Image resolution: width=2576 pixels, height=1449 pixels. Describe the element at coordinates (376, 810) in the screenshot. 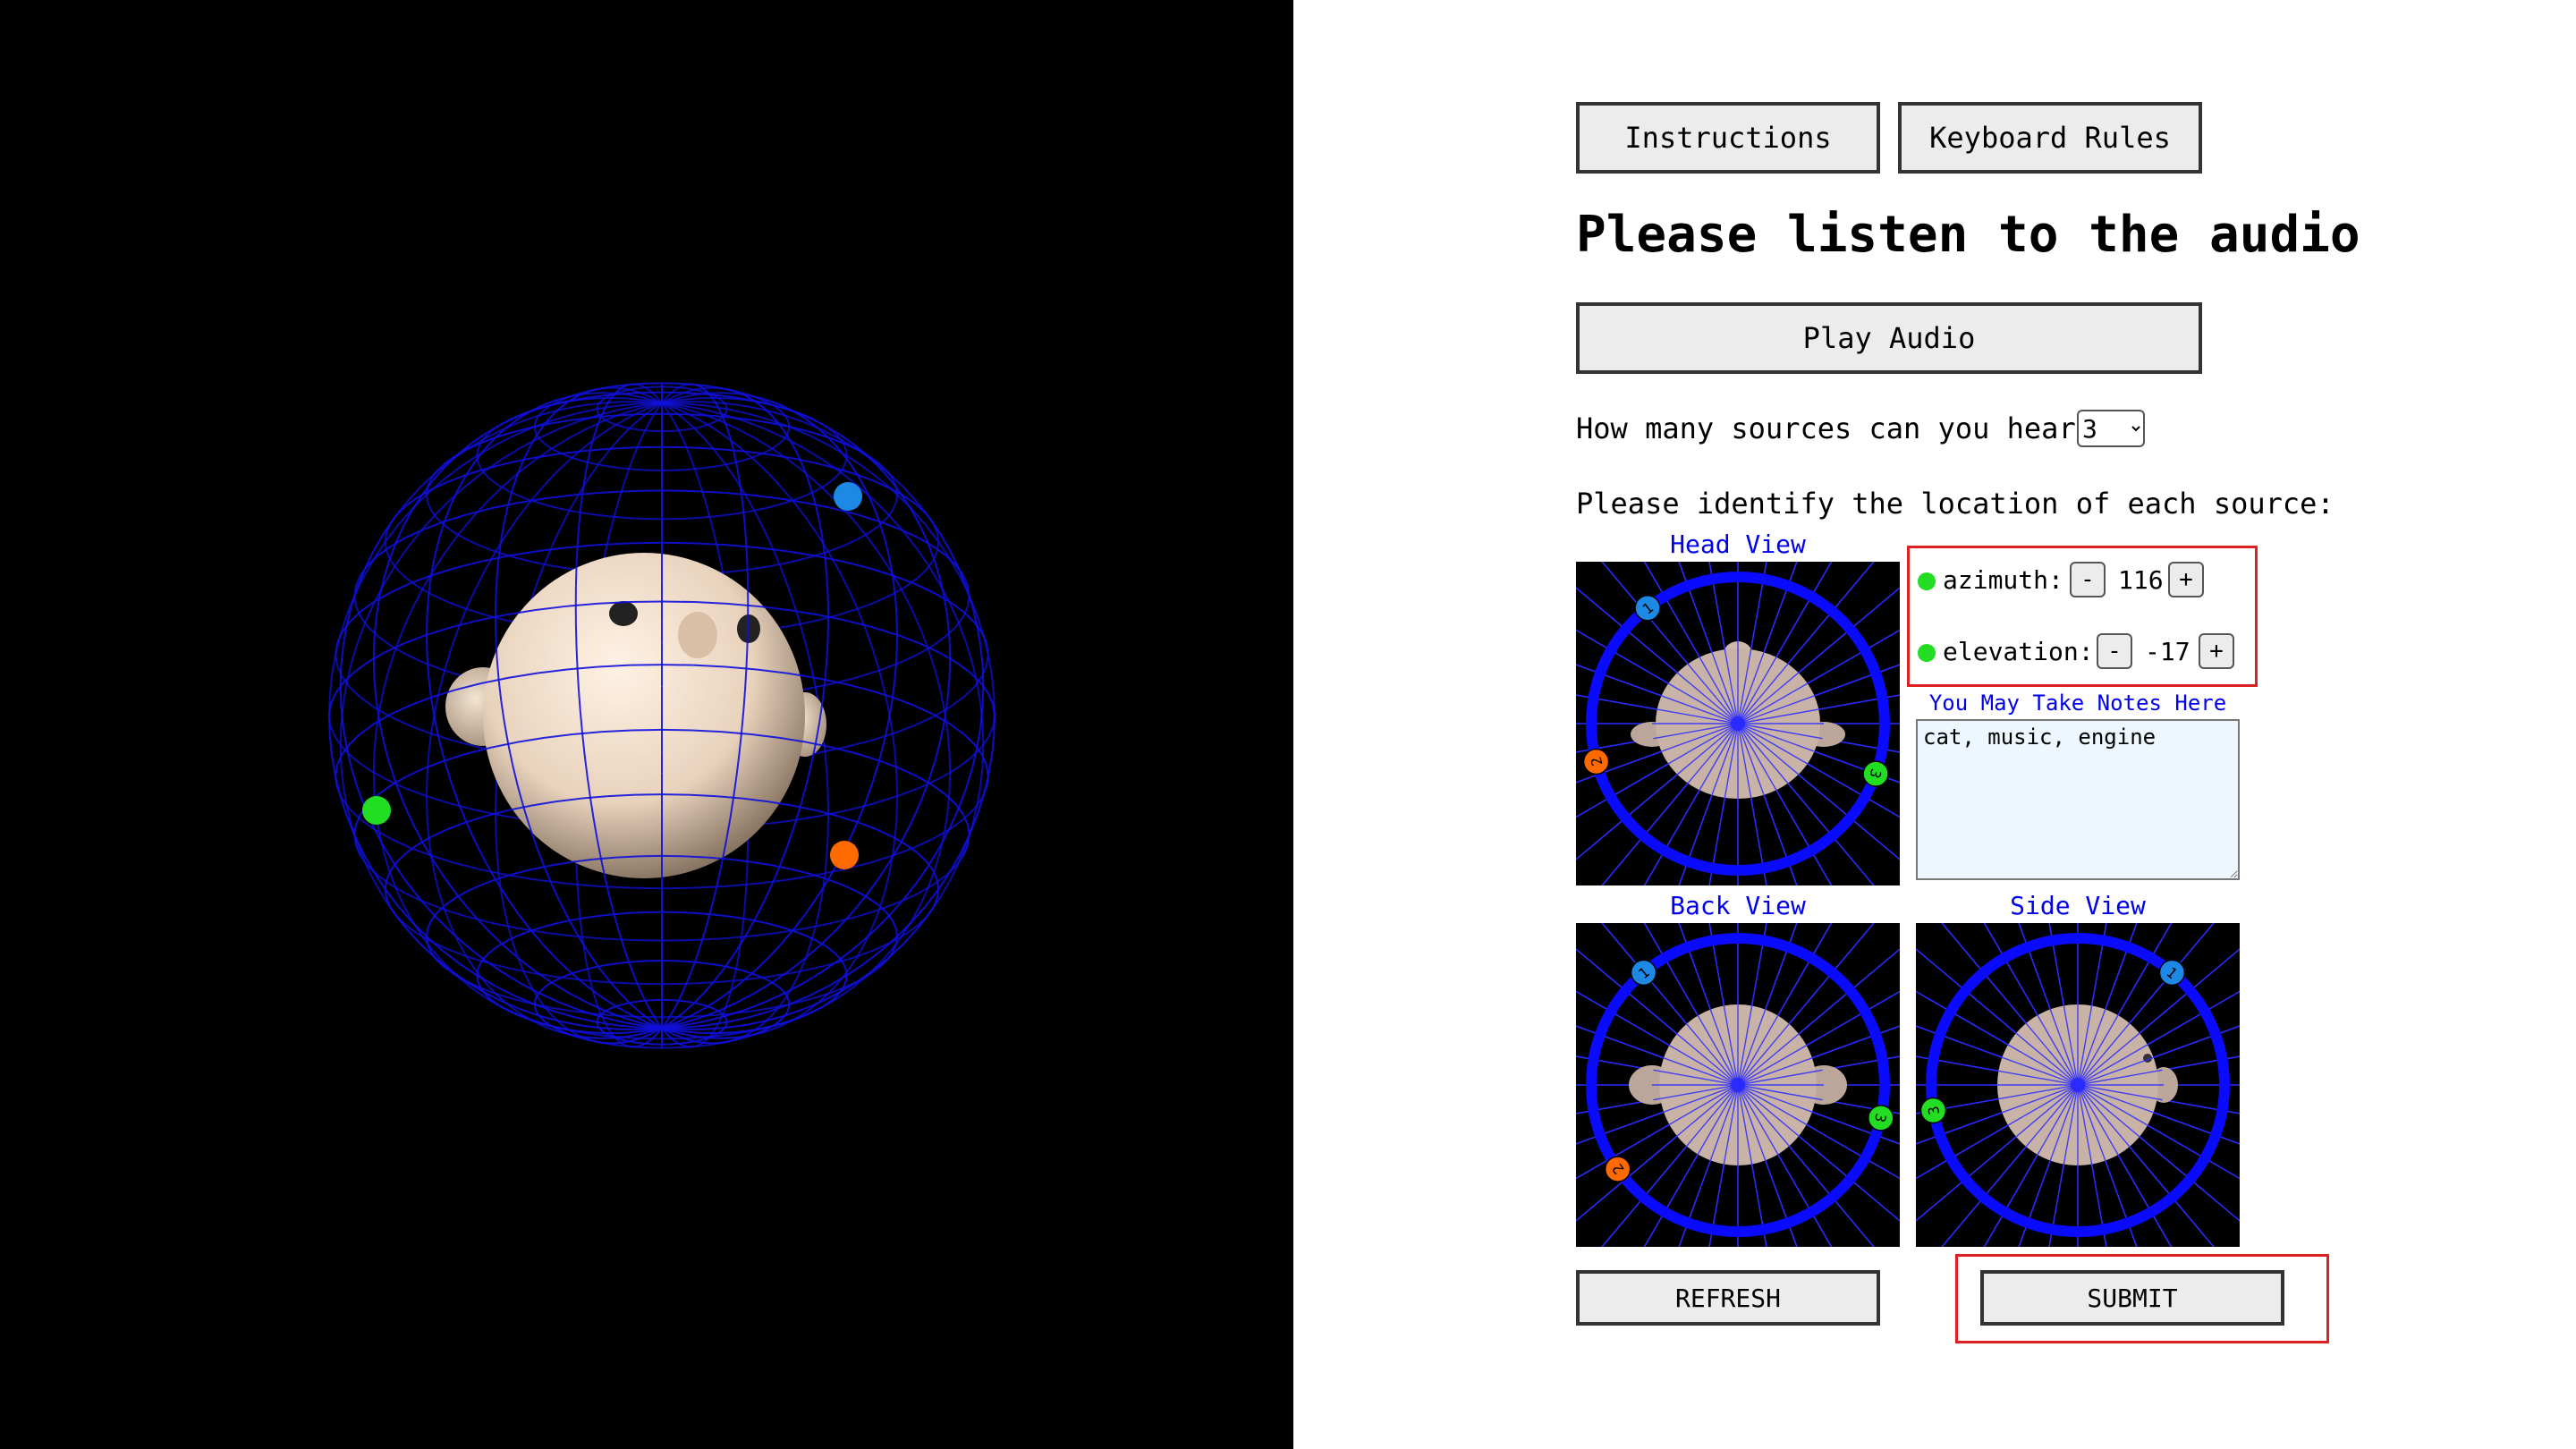

I see `source-3-sphere` at that location.